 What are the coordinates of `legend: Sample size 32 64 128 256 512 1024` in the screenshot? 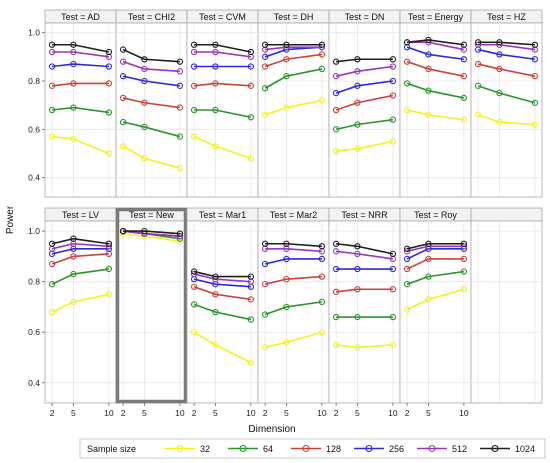 It's located at (312, 448).